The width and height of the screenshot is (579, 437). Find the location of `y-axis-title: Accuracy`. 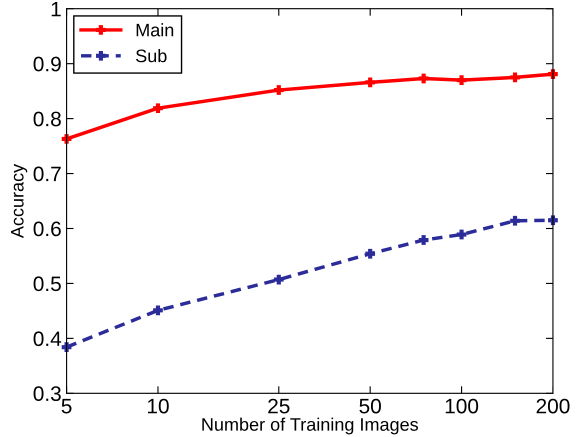

y-axis-title: Accuracy is located at coordinates (19, 201).